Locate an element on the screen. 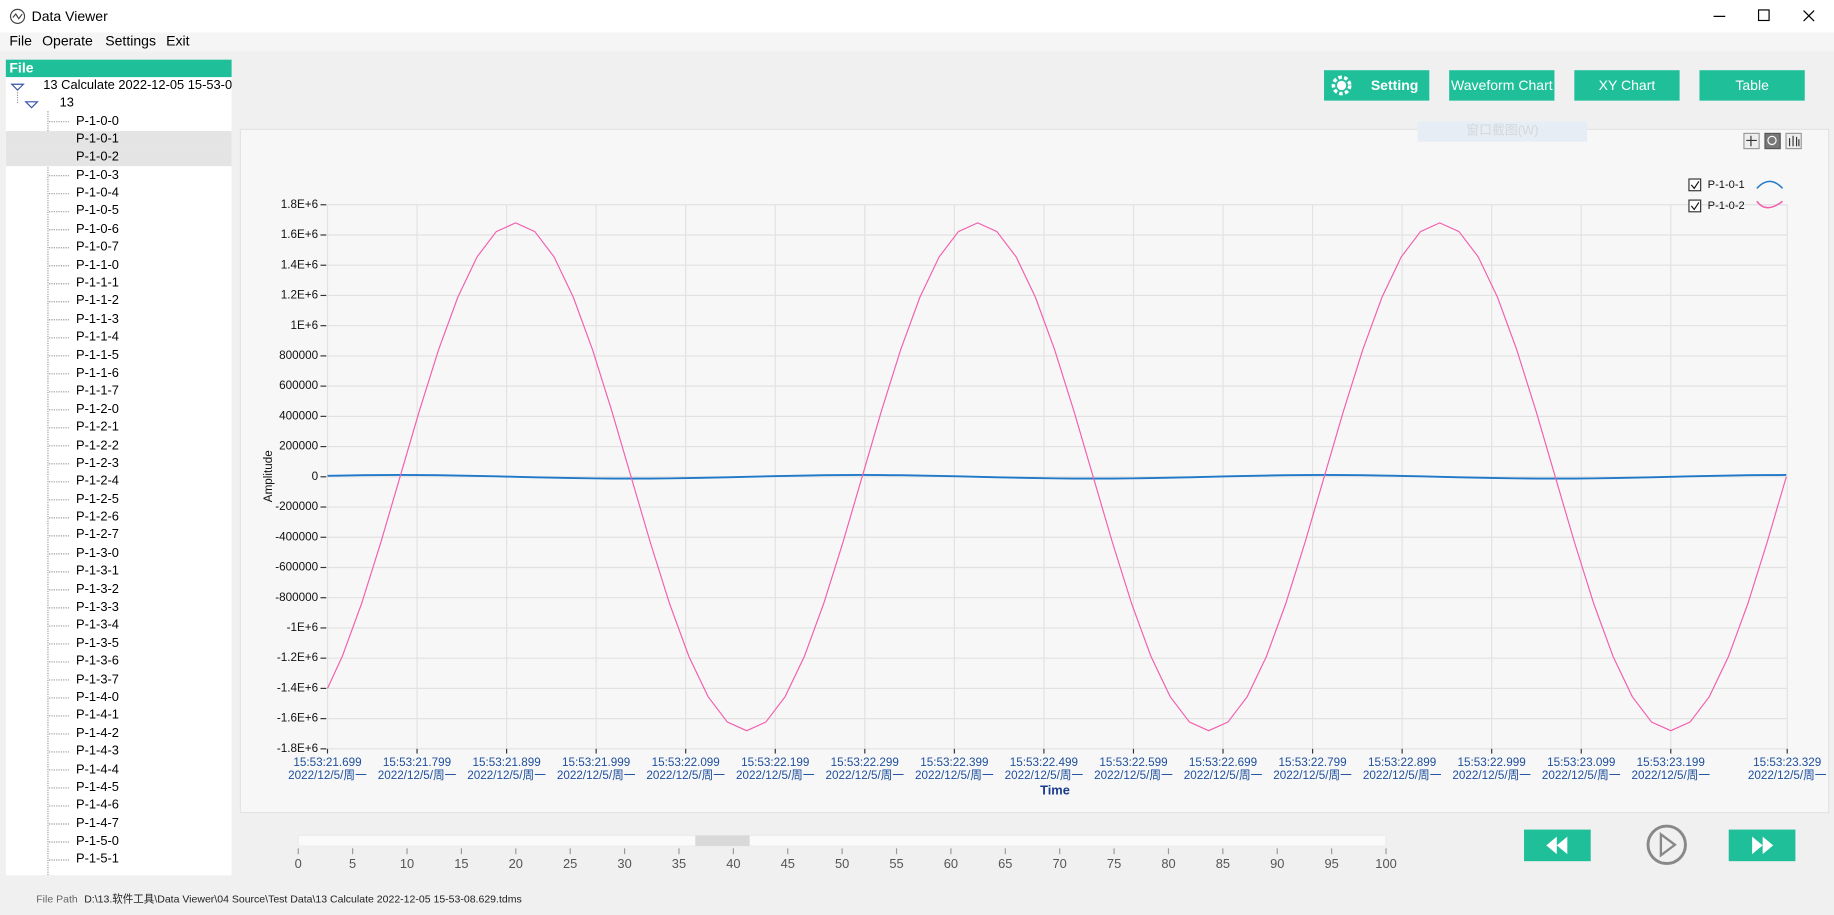  ghost-tooltip: 窗口截图(W) is located at coordinates (1502, 131).